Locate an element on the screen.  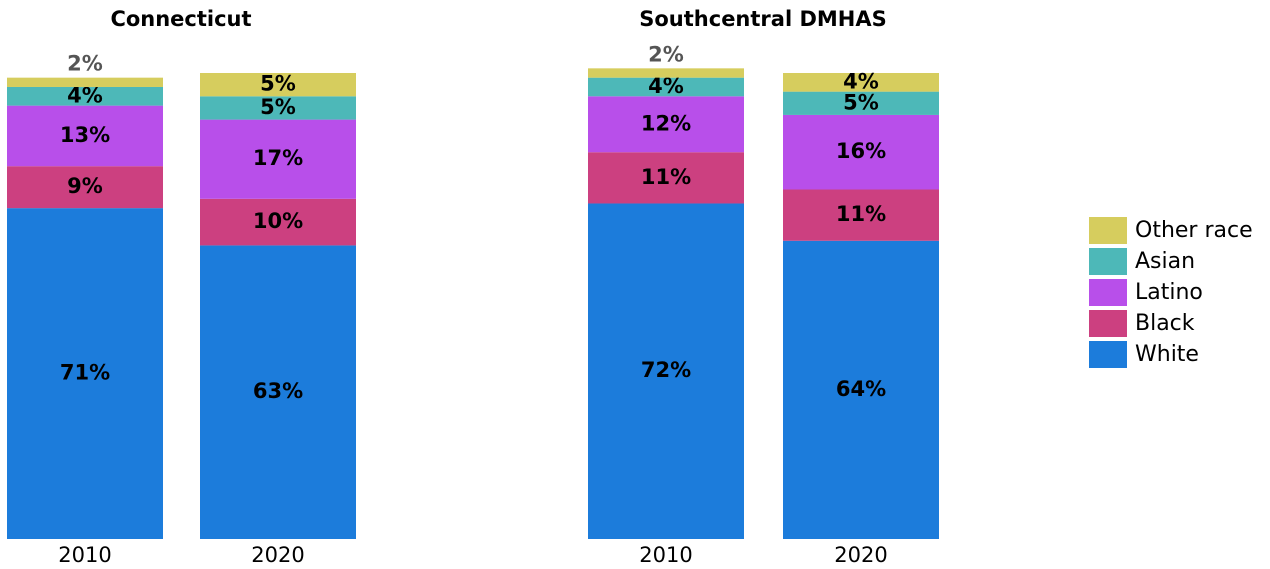
data-label: 63% is located at coordinates (278, 391).